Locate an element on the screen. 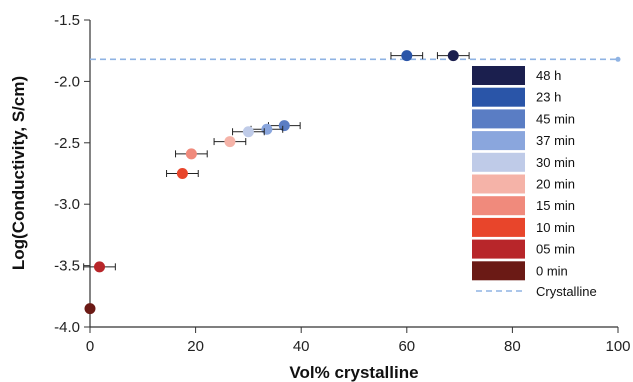  x-ticks: 0 20 40 60 80 100 is located at coordinates (358, 341).